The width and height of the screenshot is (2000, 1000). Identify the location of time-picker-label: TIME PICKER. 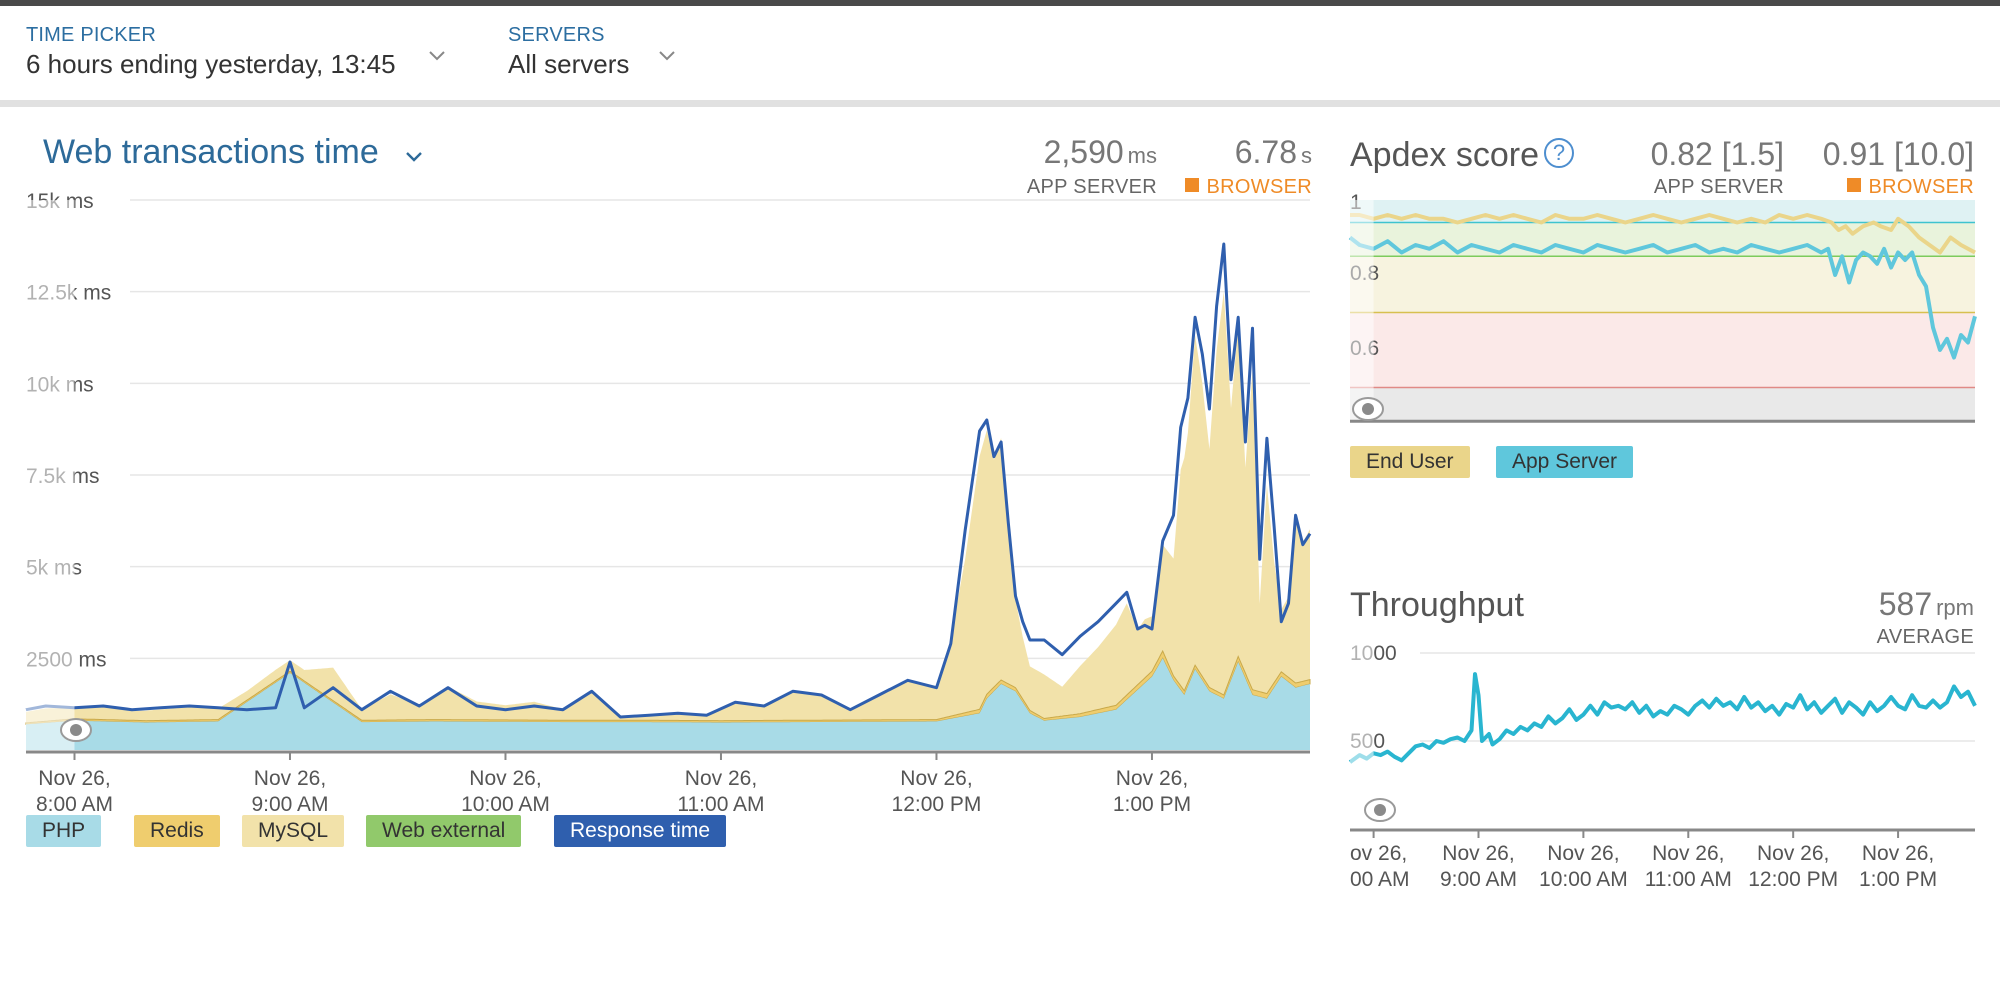
(91, 35).